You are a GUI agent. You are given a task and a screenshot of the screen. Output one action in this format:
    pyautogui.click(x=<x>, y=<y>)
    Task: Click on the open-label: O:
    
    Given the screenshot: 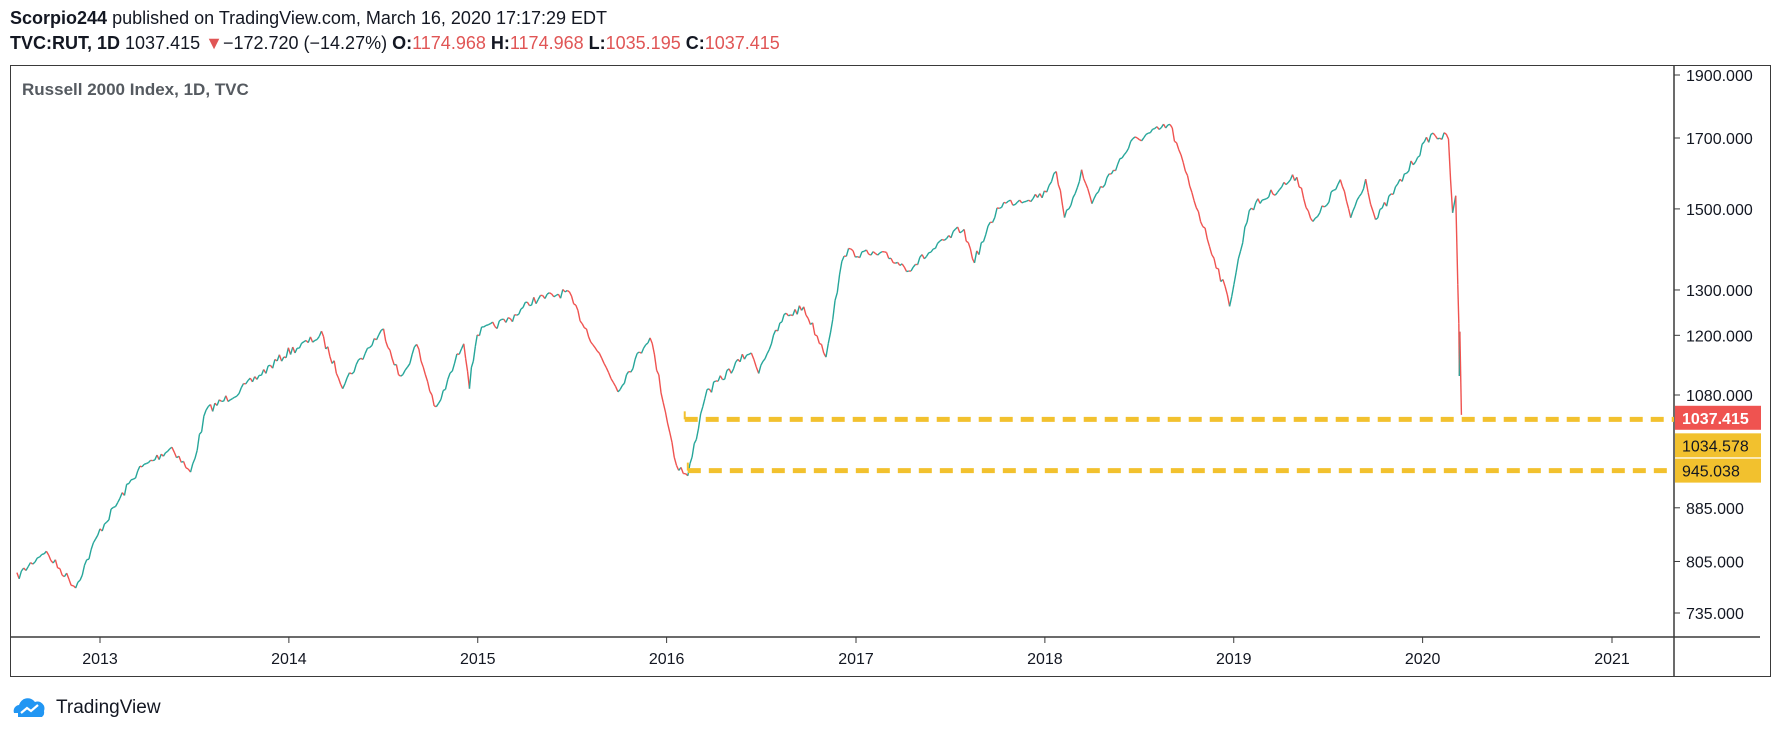 What is the action you would take?
    pyautogui.click(x=402, y=43)
    